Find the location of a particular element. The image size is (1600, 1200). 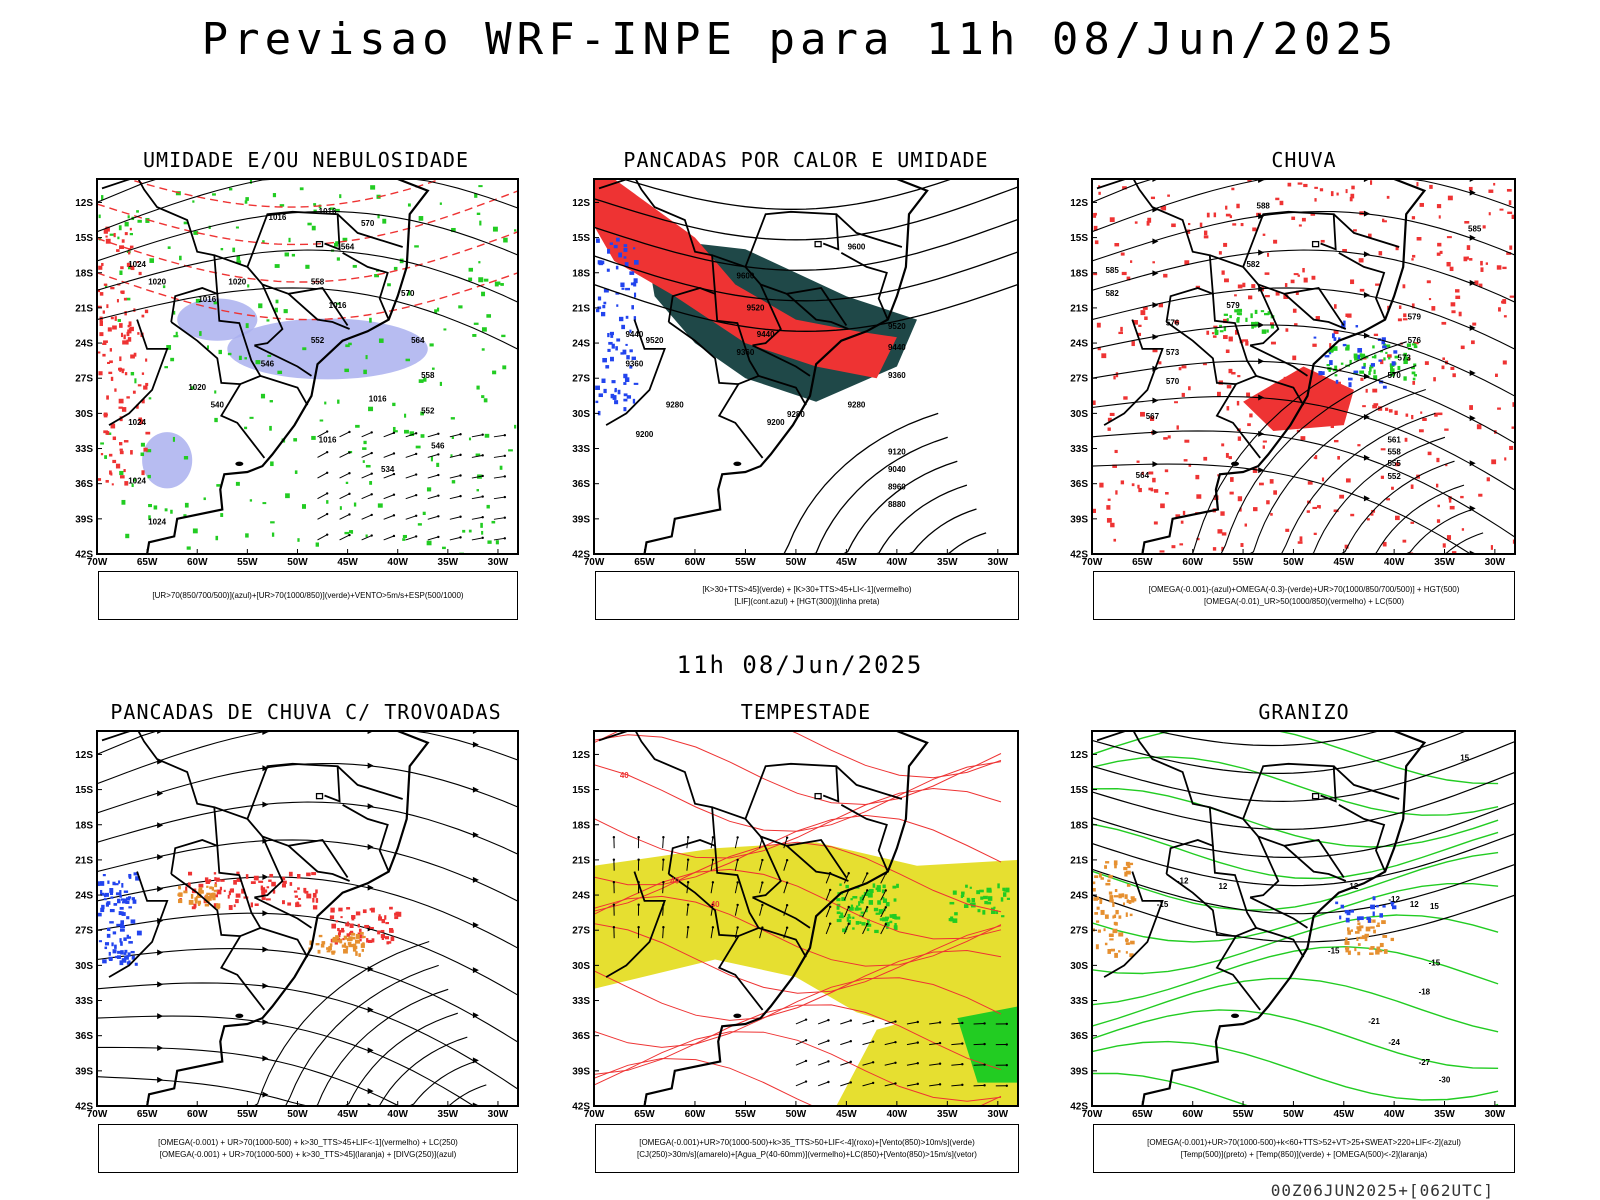

contour-label: 9360 is located at coordinates (634, 364).